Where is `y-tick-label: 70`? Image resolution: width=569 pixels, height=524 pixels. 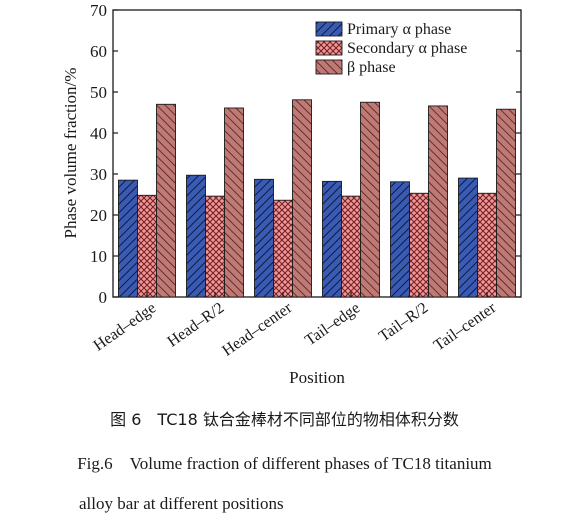
y-tick-label: 70 is located at coordinates (98, 10).